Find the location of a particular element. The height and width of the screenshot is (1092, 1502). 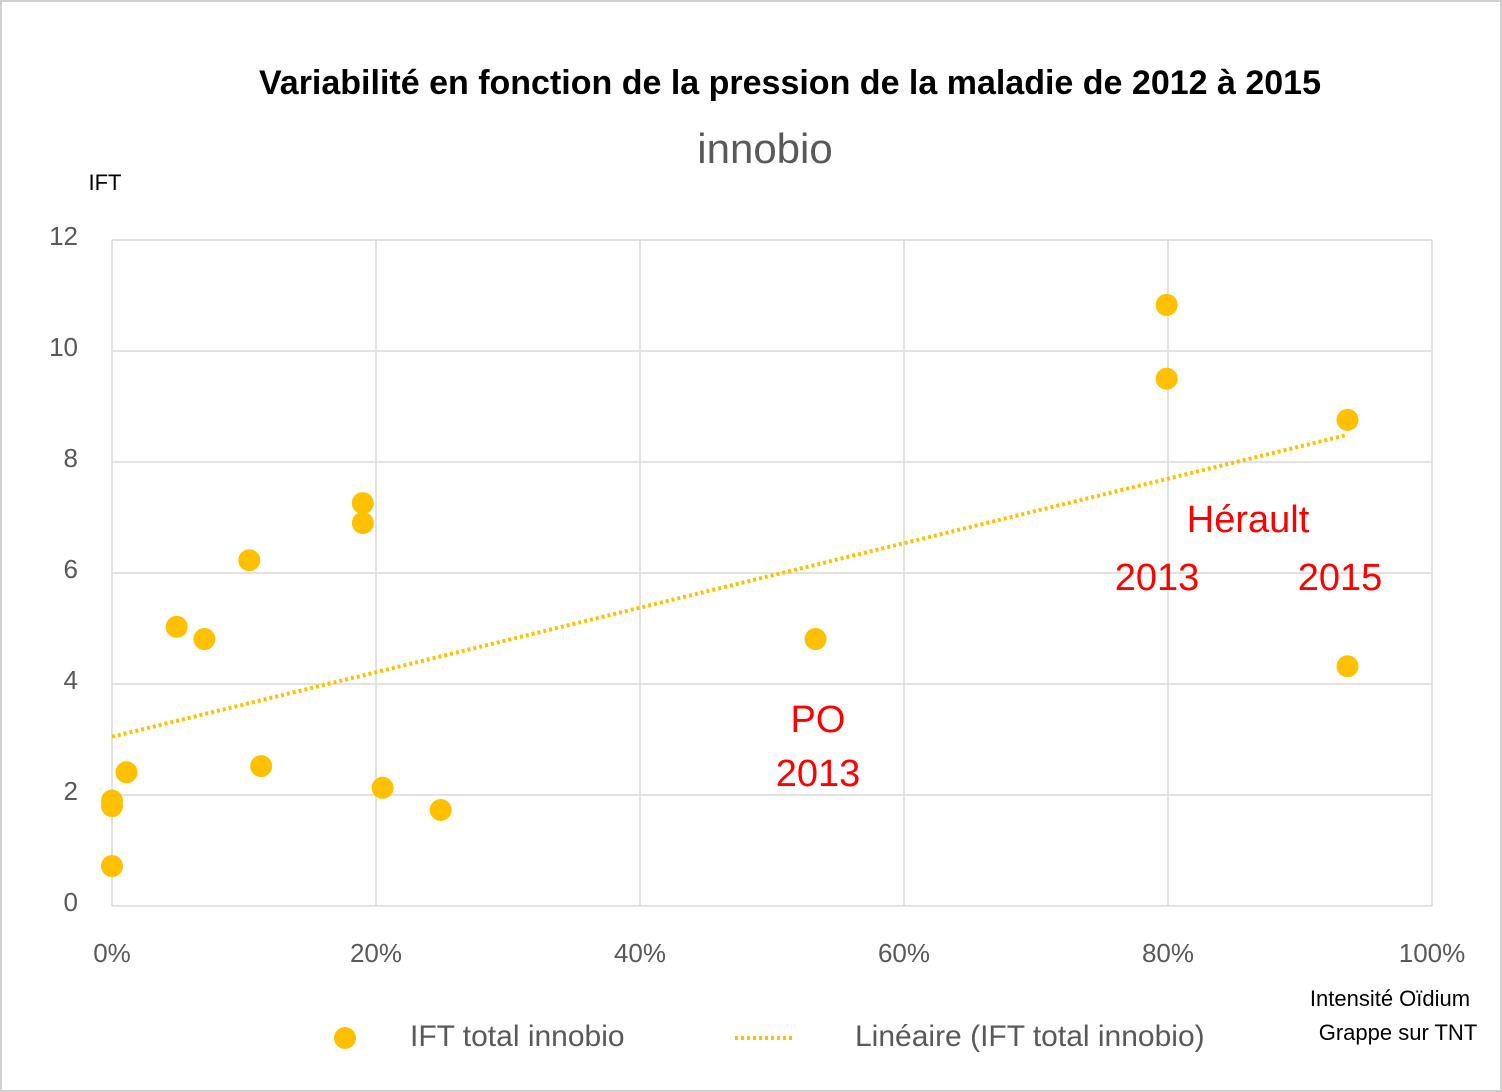

x-axis-label: Intensité Oïdium is located at coordinates (1390, 998).